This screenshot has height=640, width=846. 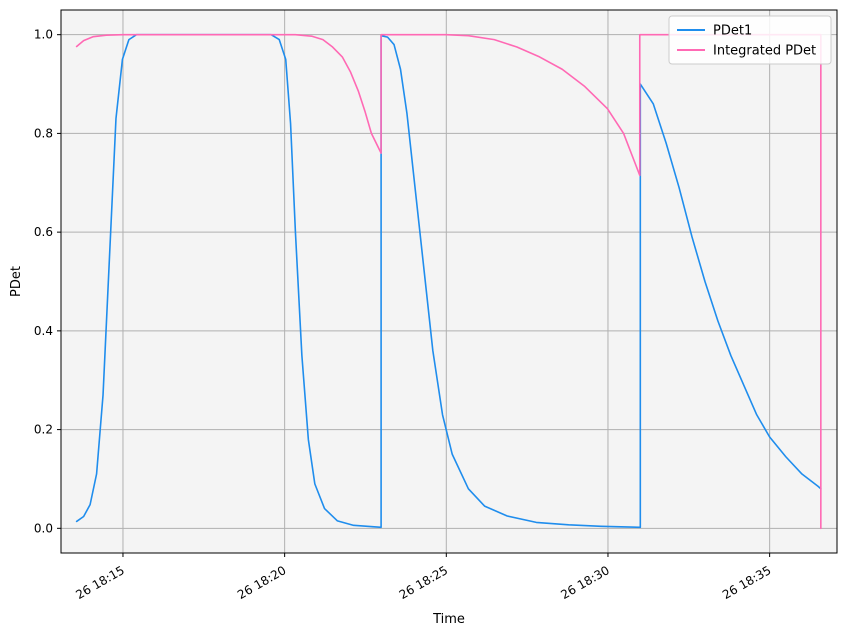 What do you see at coordinates (584, 582) in the screenshot?
I see `x-tick-label: 26 18:30` at bounding box center [584, 582].